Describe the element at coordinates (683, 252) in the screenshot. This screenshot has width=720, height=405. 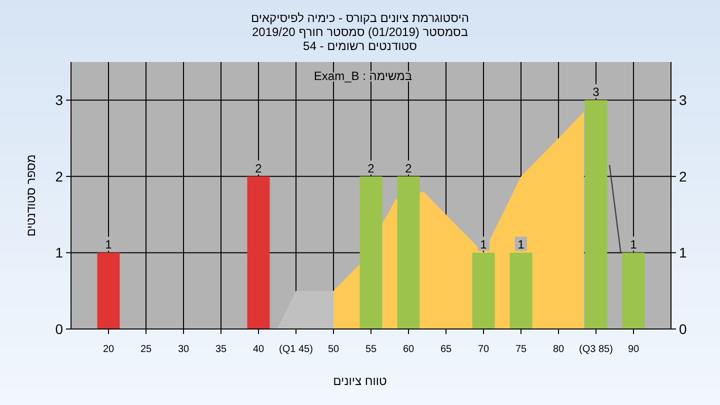
I see `y2-tick-label: 1` at that location.